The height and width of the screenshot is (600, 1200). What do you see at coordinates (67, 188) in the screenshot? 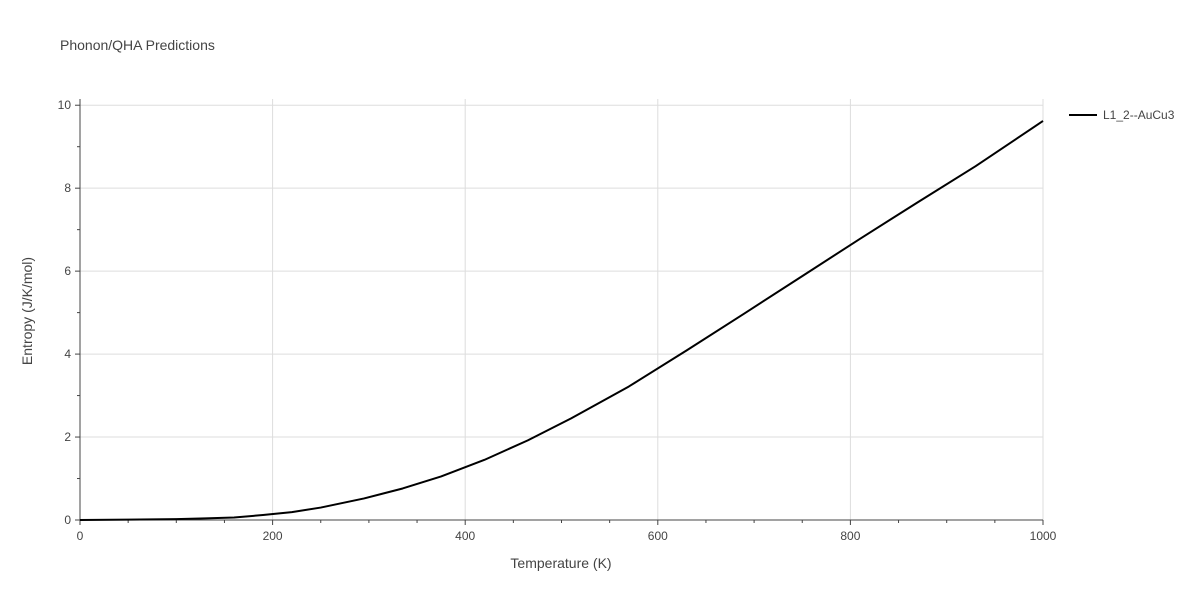
I see `y-tick-label: 8` at bounding box center [67, 188].